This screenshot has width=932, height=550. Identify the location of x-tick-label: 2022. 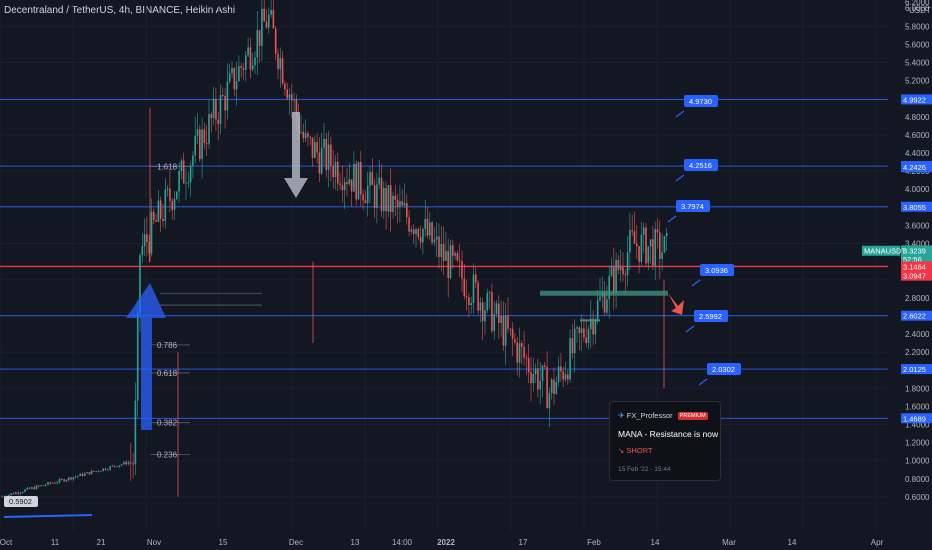
(446, 542).